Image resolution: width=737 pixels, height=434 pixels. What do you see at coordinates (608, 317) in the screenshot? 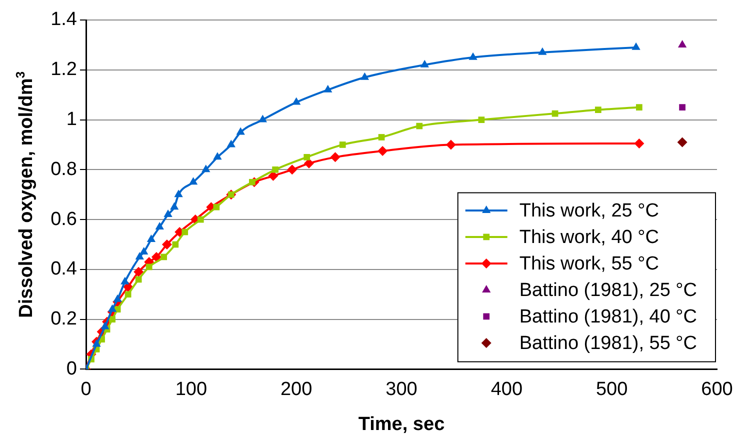
I see `legend-label: Battino (1981), 40 °C` at bounding box center [608, 317].